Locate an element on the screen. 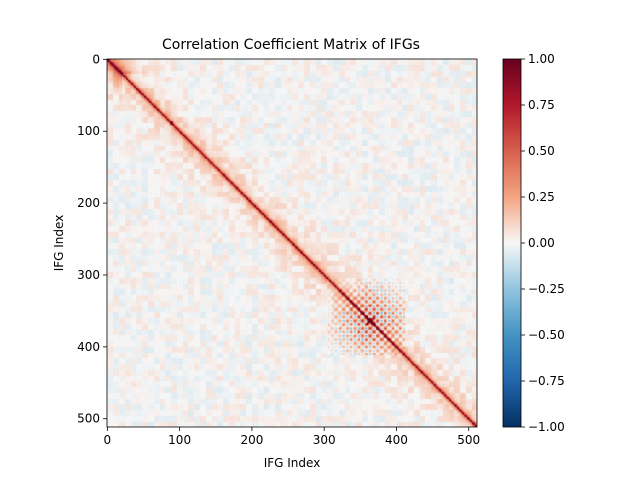 Image resolution: width=640 pixels, height=480 pixels. colorbar-tick-label: 0.00 is located at coordinates (541, 243).